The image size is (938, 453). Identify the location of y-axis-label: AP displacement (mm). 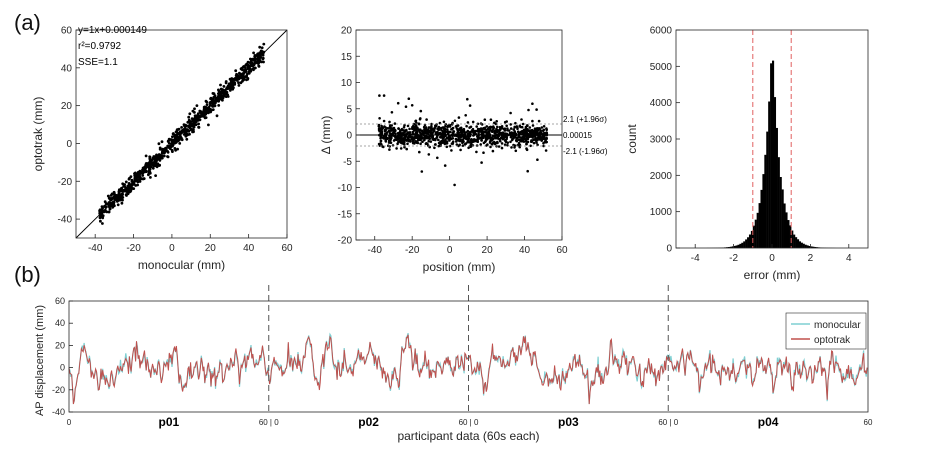
(40, 360).